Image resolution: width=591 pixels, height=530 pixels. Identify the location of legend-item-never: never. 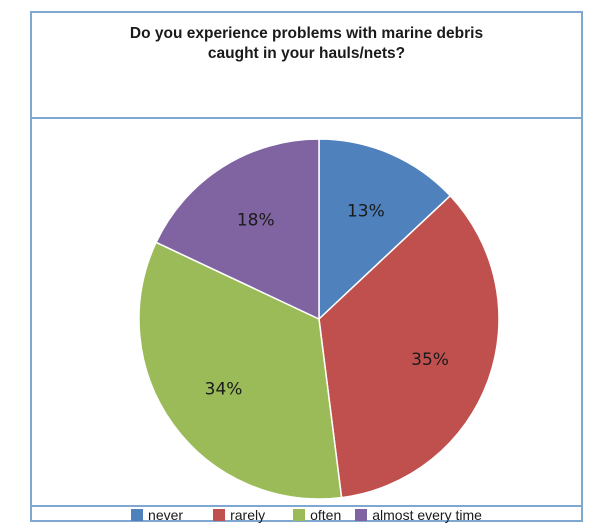
(157, 515).